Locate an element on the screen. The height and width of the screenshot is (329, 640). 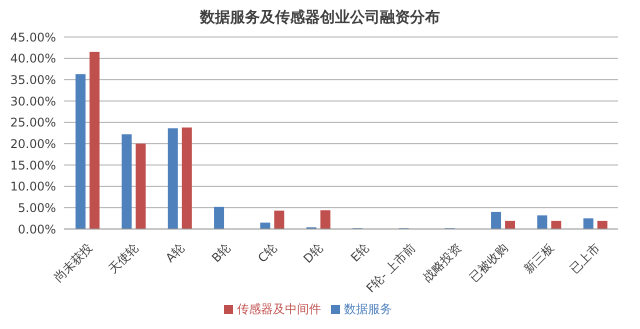
x-tick-label: E轮 is located at coordinates (360, 252).